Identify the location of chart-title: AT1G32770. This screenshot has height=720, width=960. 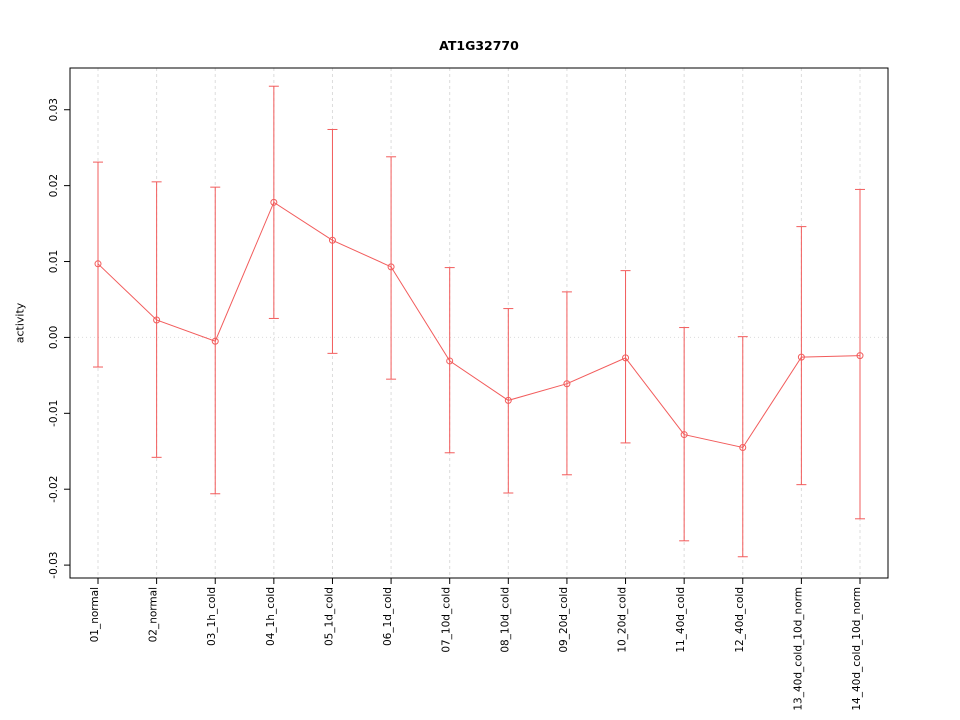
(479, 45).